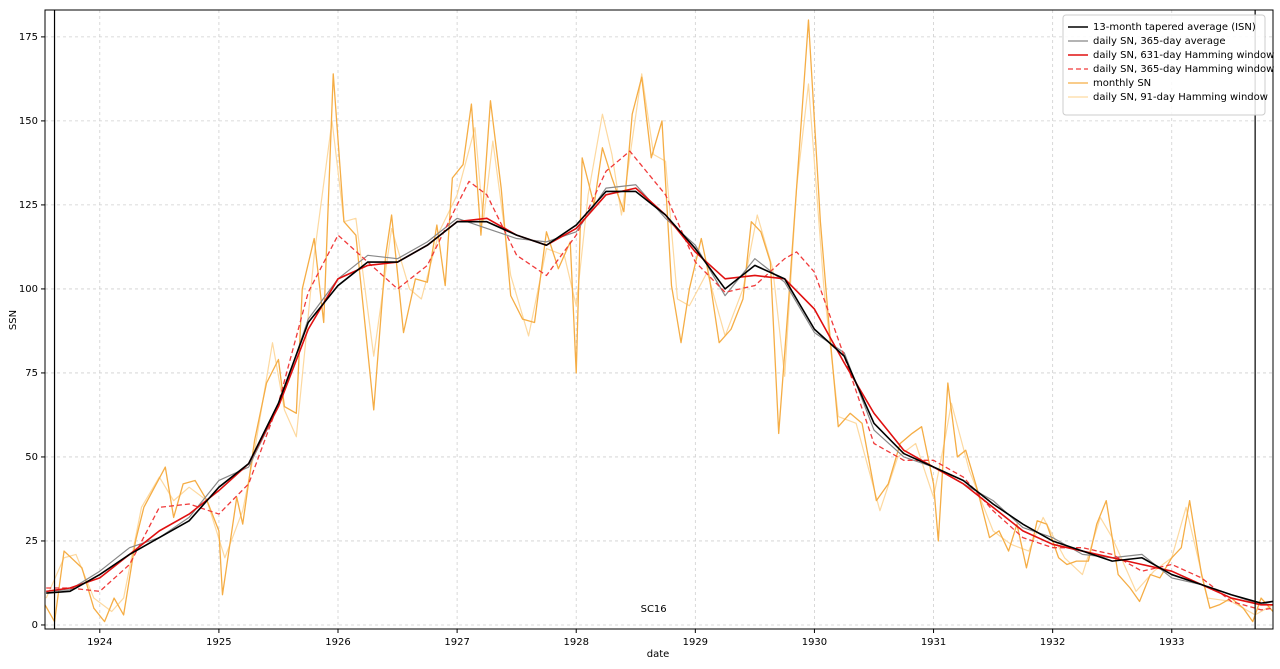 The height and width of the screenshot is (669, 1280). I want to click on legend-label: monthly SN, so click(1122, 83).